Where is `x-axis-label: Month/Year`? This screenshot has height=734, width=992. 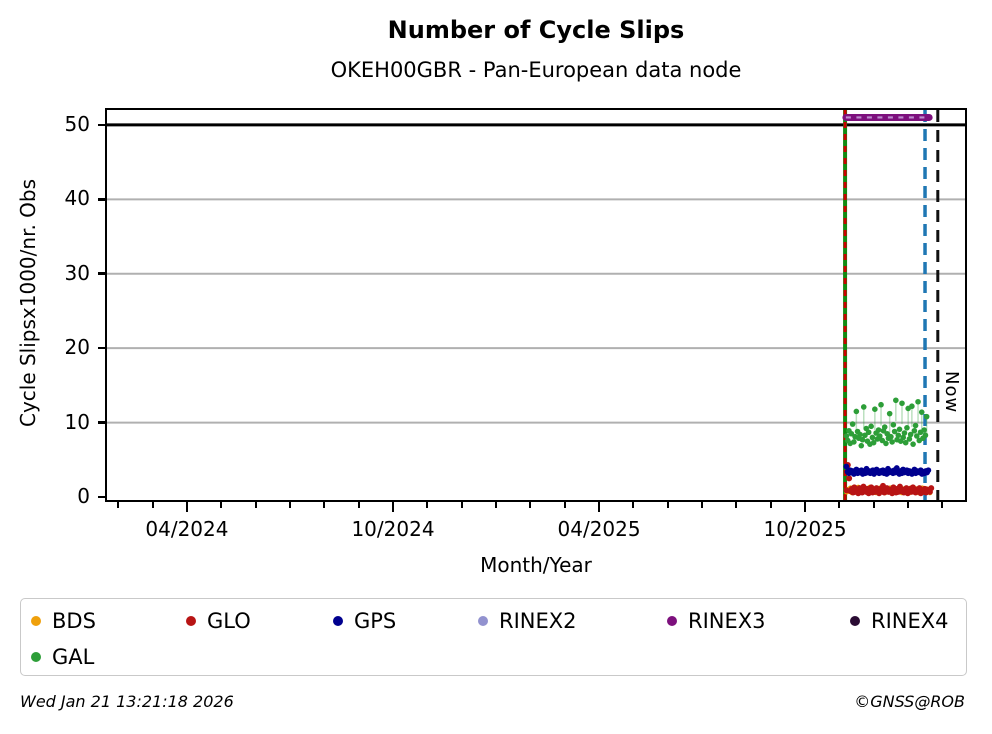 x-axis-label: Month/Year is located at coordinates (536, 565).